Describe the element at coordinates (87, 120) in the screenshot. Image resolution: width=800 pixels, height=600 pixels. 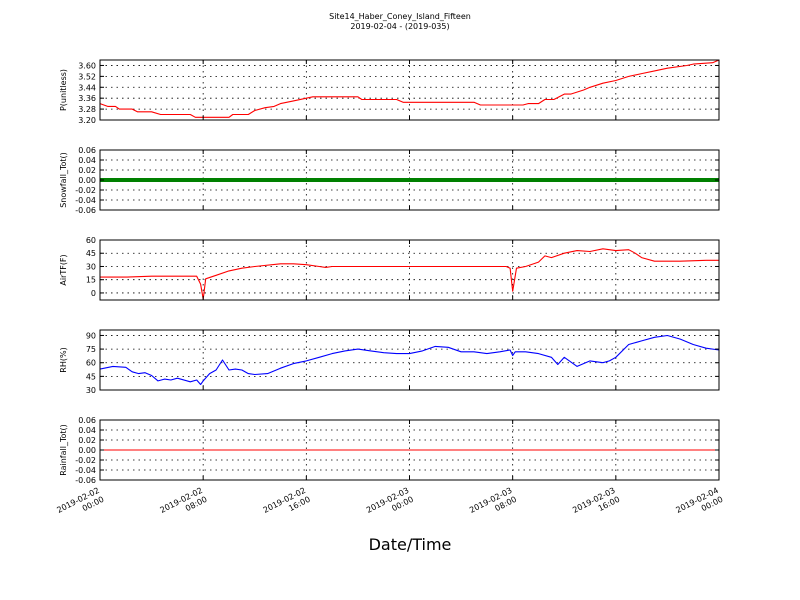
I see `y-tick-label: 3.20` at that location.